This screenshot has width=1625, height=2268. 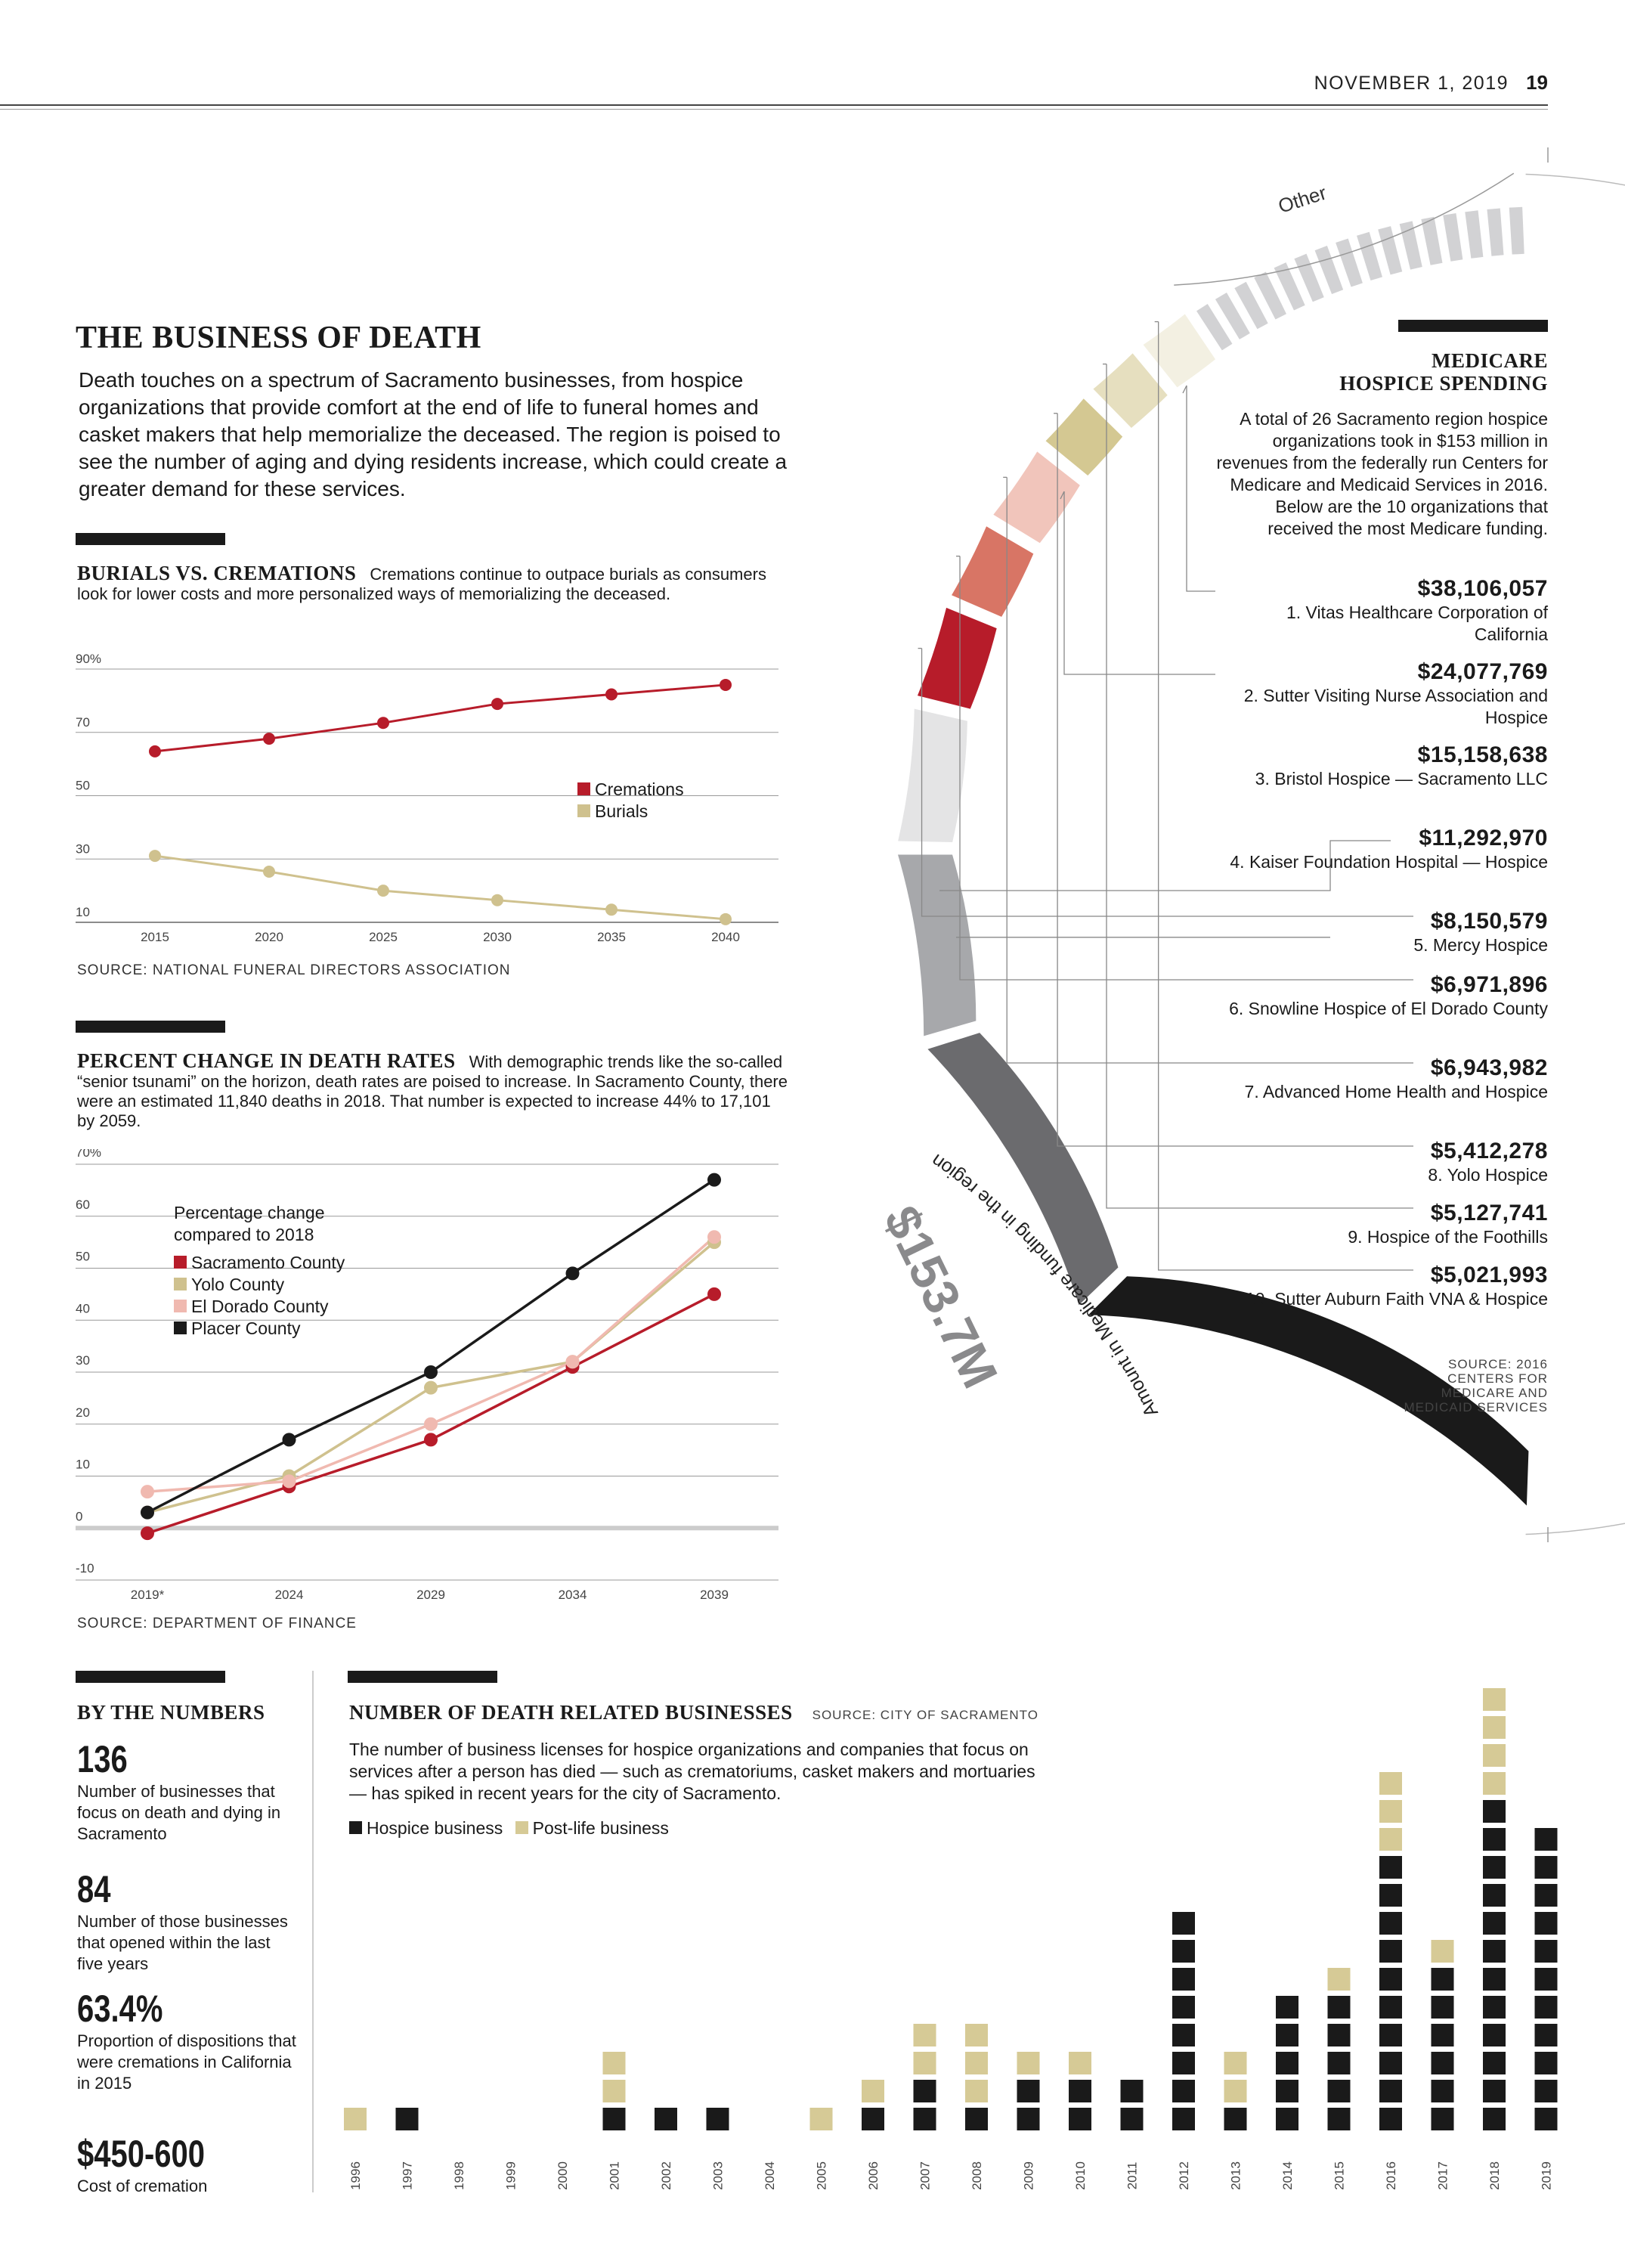 What do you see at coordinates (497, 937) in the screenshot?
I see `x-tick-label: 2030` at bounding box center [497, 937].